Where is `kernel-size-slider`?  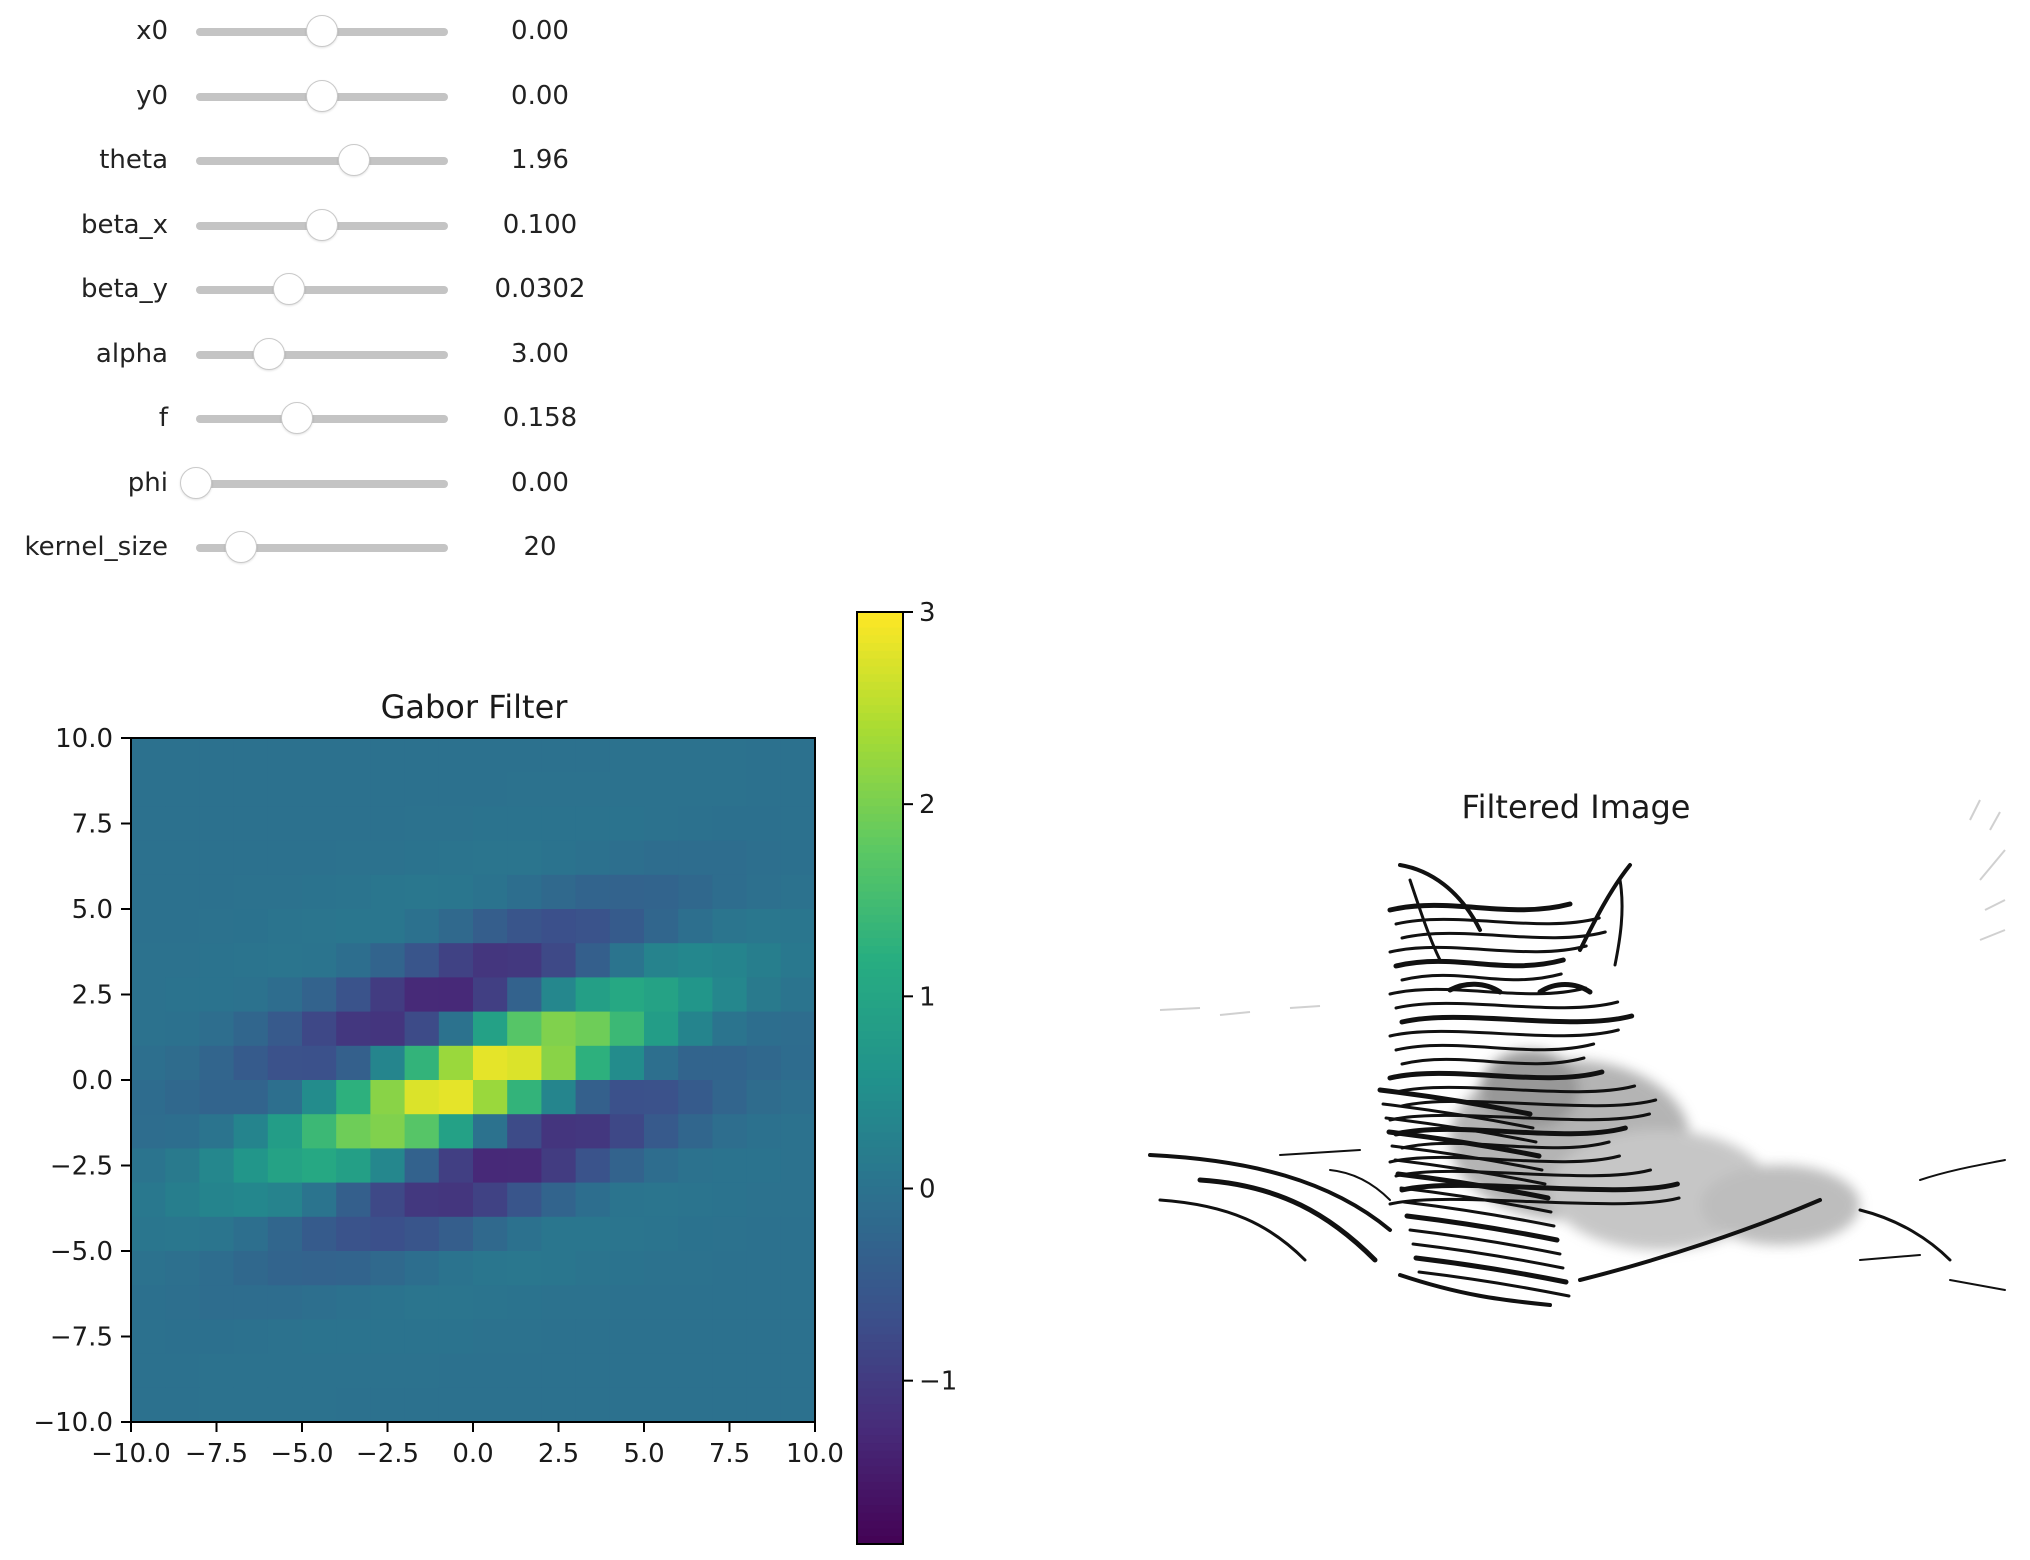 kernel-size-slider is located at coordinates (322, 547).